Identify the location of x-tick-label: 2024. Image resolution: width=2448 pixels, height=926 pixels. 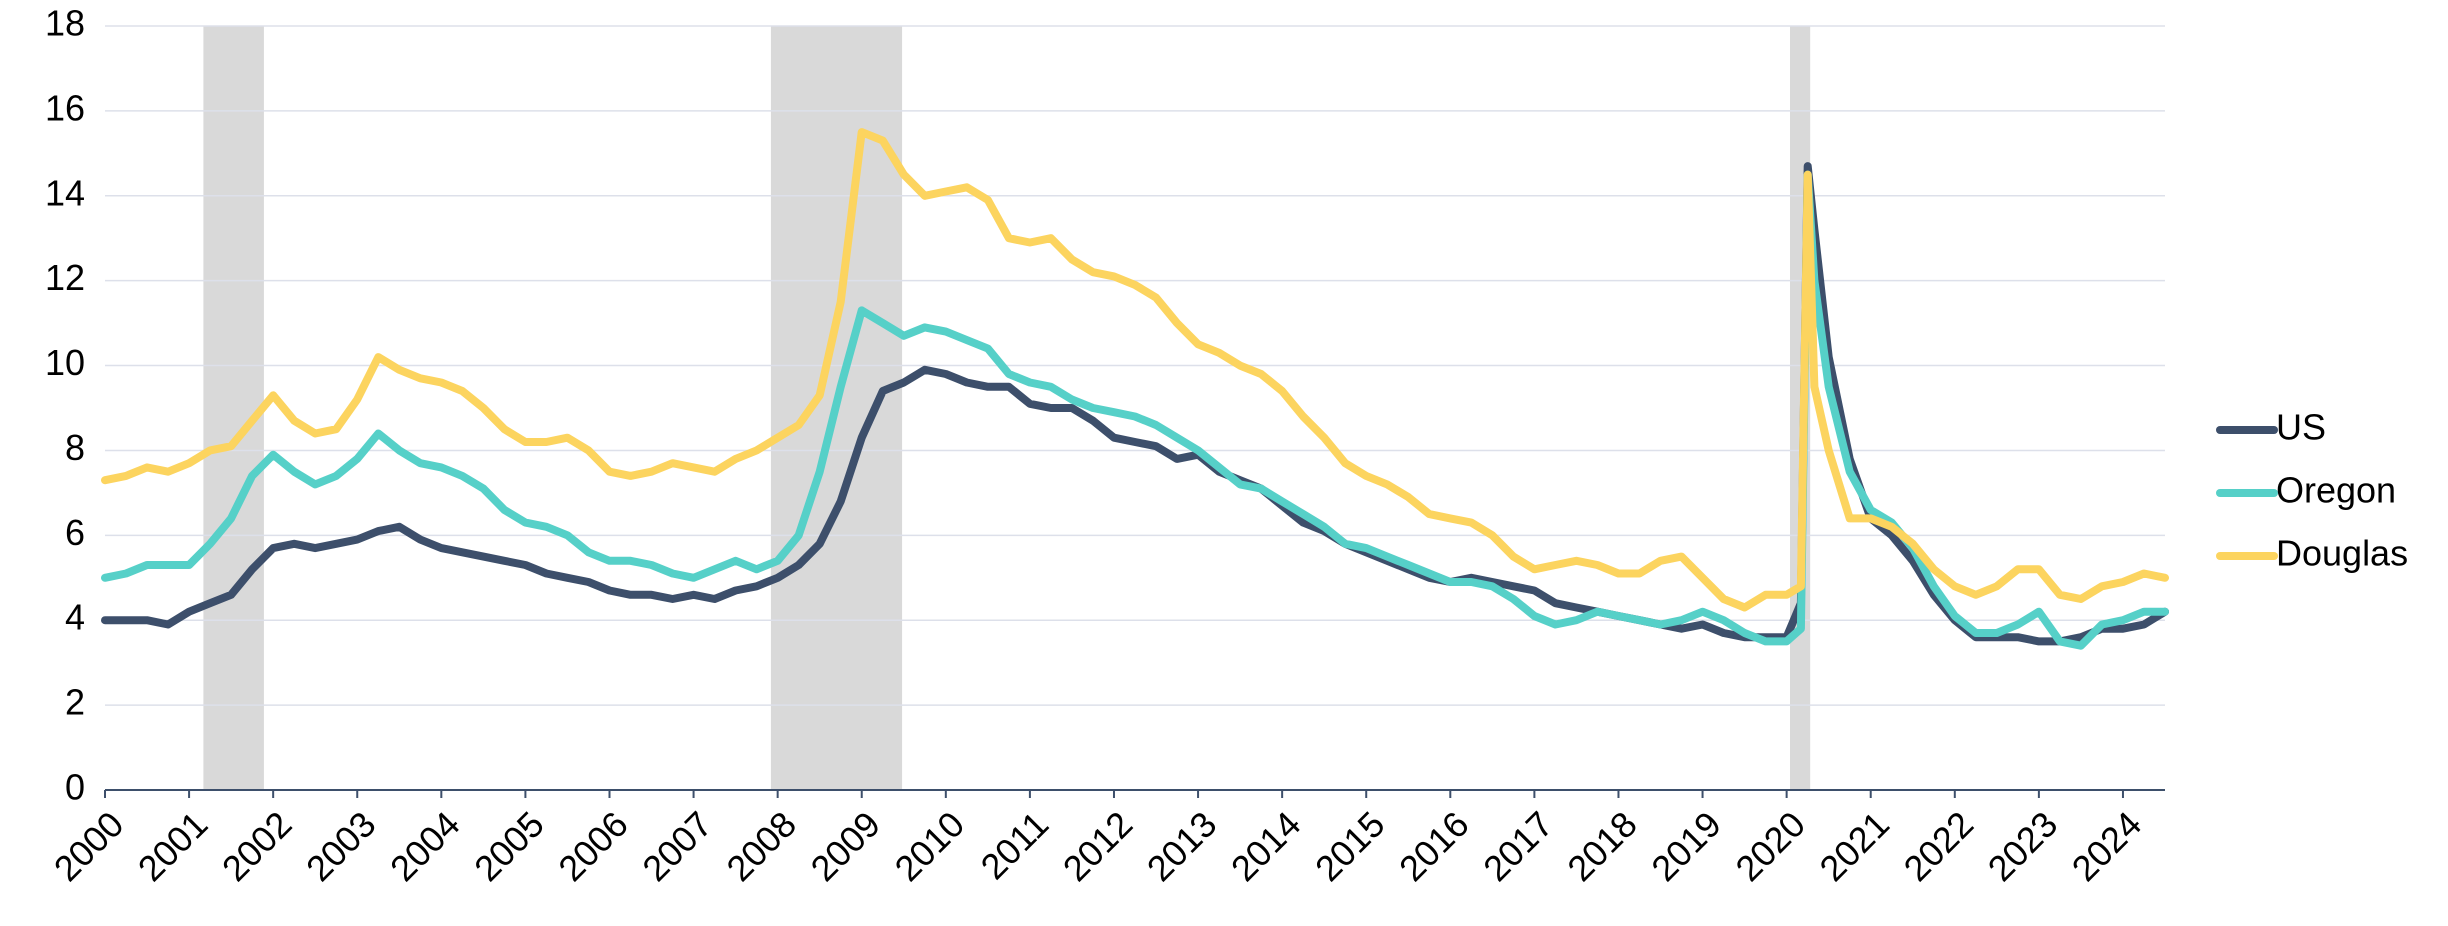
(2107, 846).